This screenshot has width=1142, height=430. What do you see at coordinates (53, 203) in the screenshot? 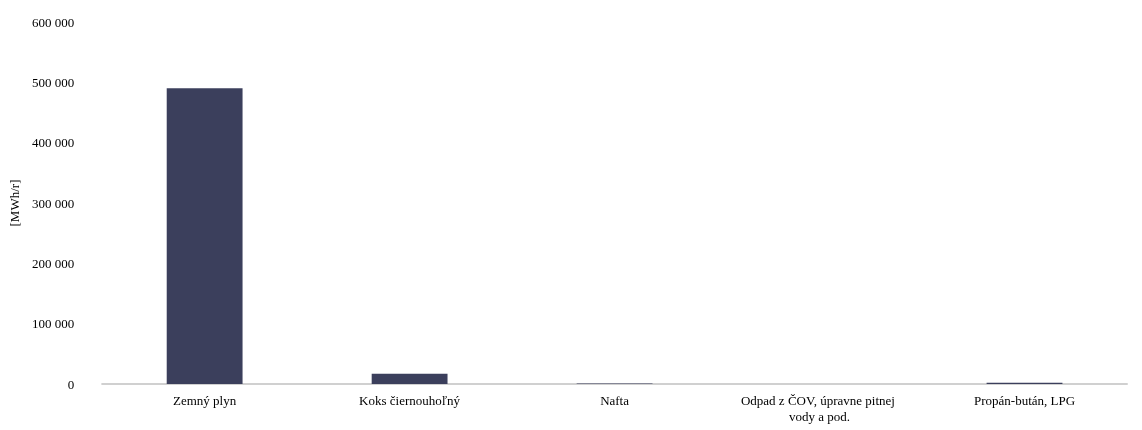
I see `y-tick-label: 300 000` at bounding box center [53, 203].